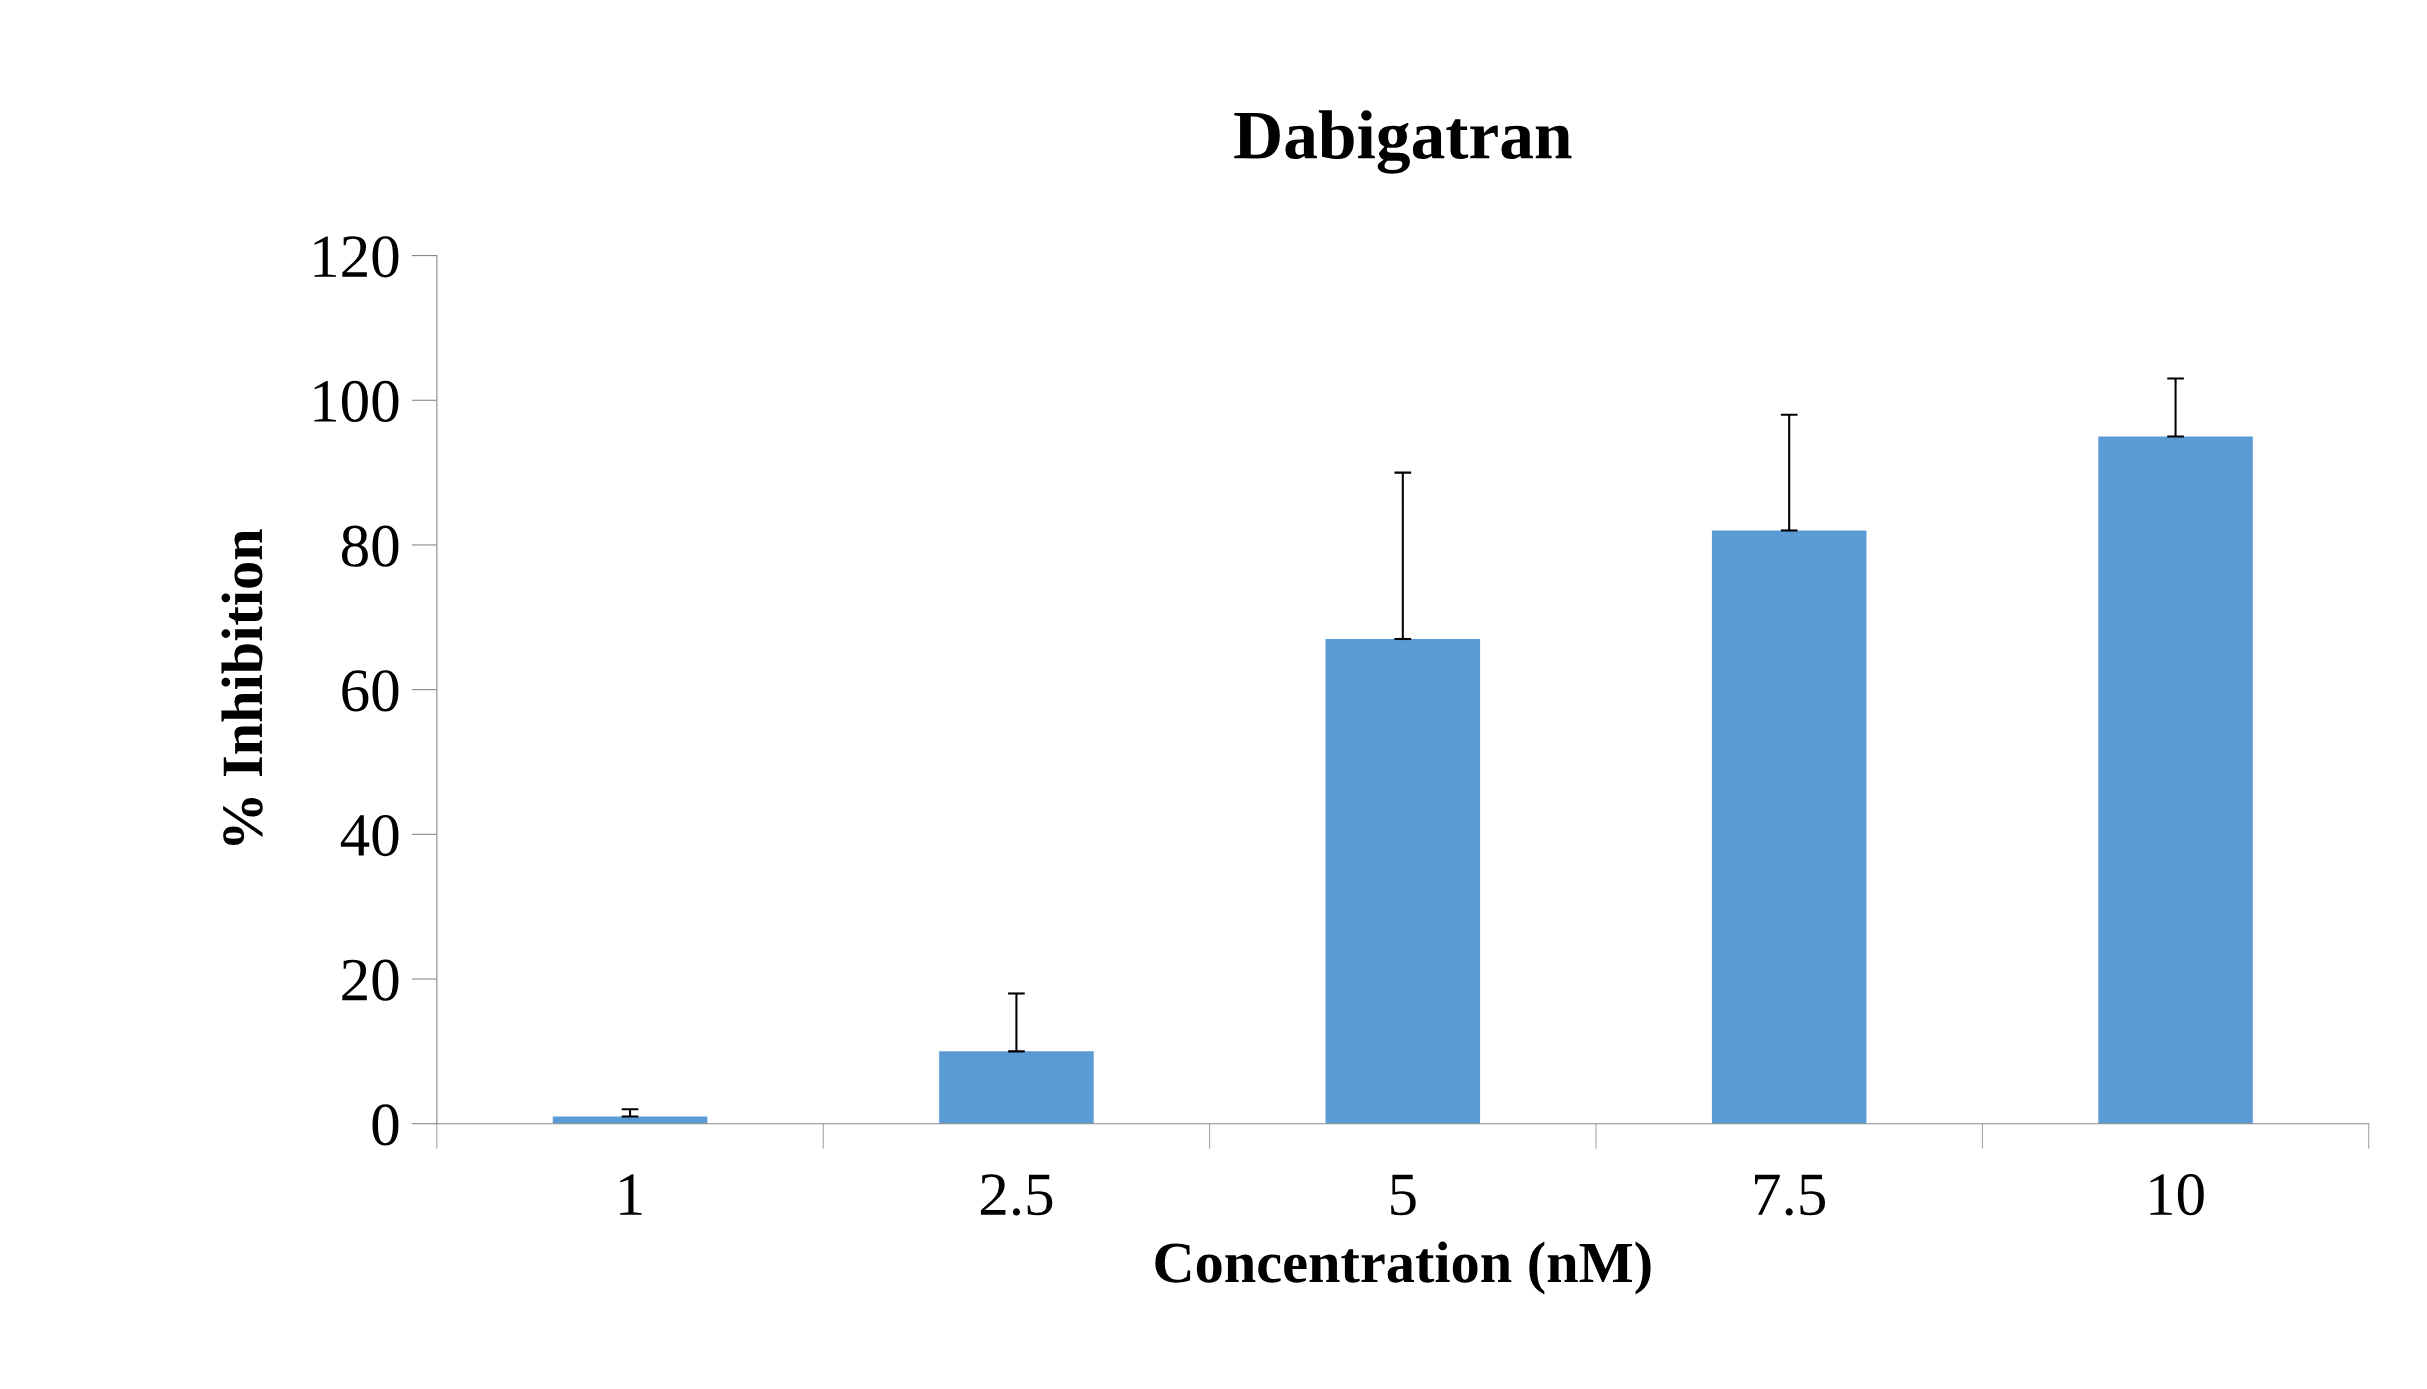  Describe the element at coordinates (356, 257) in the screenshot. I see `y-tick-label: 120` at that location.